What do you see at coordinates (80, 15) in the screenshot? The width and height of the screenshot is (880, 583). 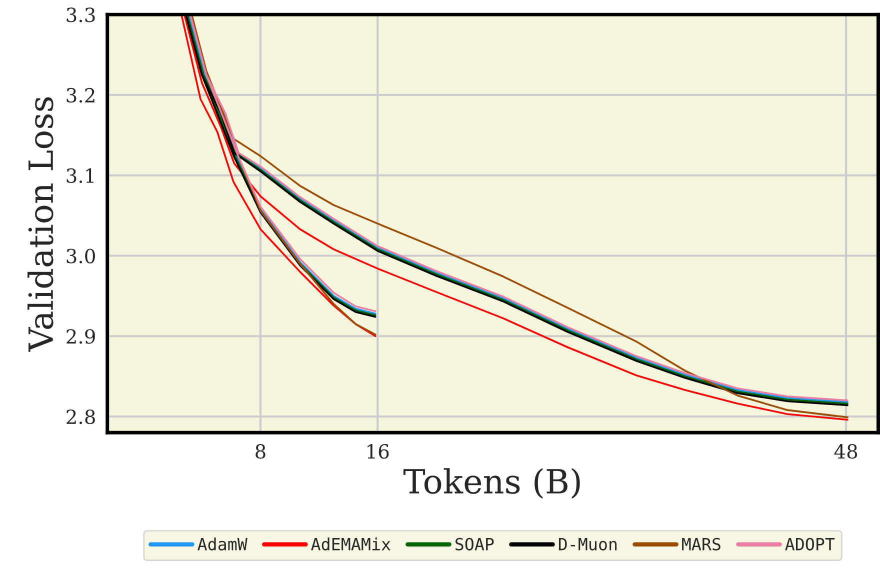 I see `y-tick-label: 3.3` at bounding box center [80, 15].